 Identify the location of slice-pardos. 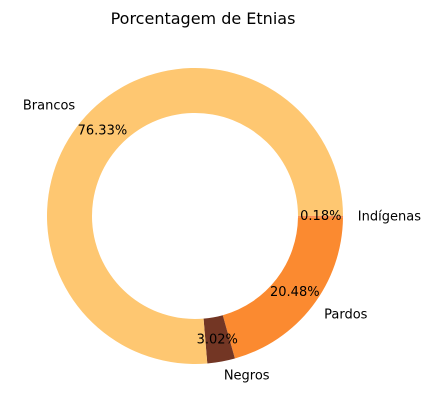
(282, 288).